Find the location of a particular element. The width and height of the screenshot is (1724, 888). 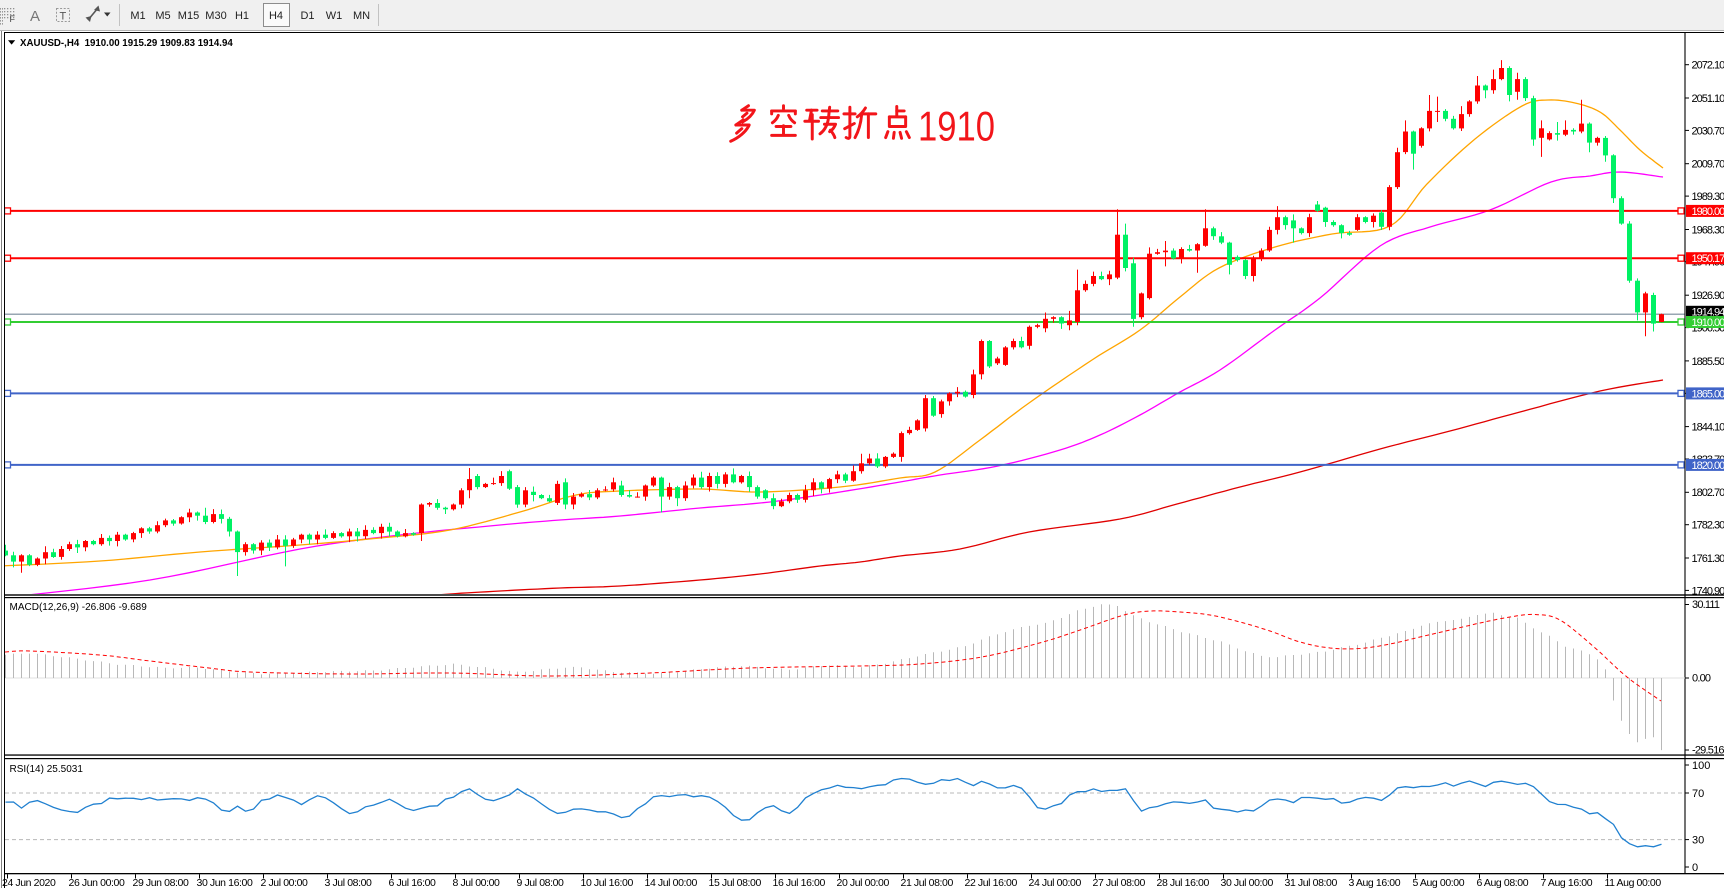

svg-text: 1914.94 is located at coordinates (1708, 313).